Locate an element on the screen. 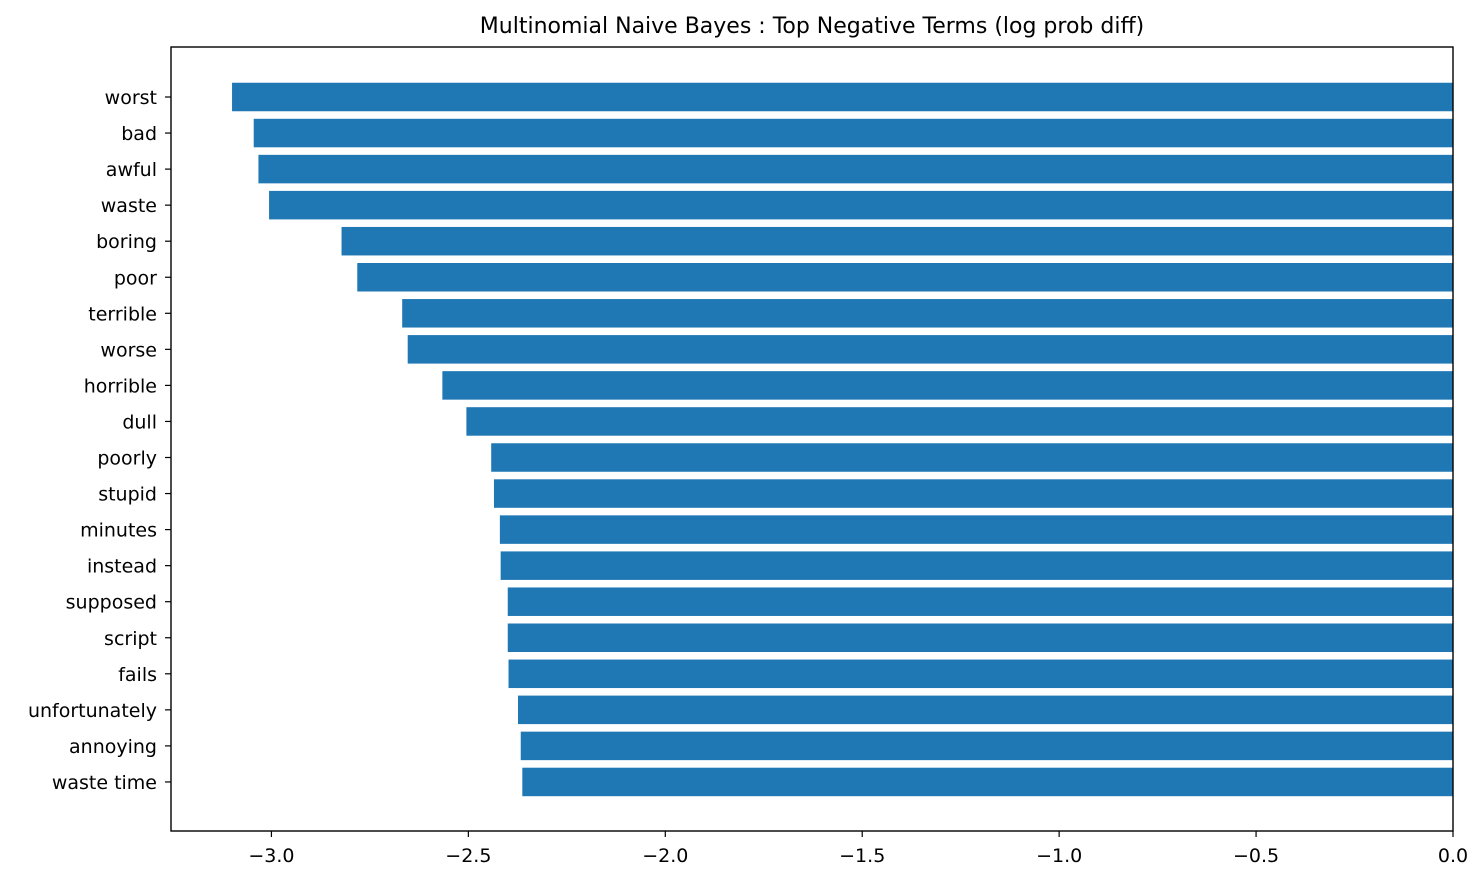  bar-script is located at coordinates (980, 637).